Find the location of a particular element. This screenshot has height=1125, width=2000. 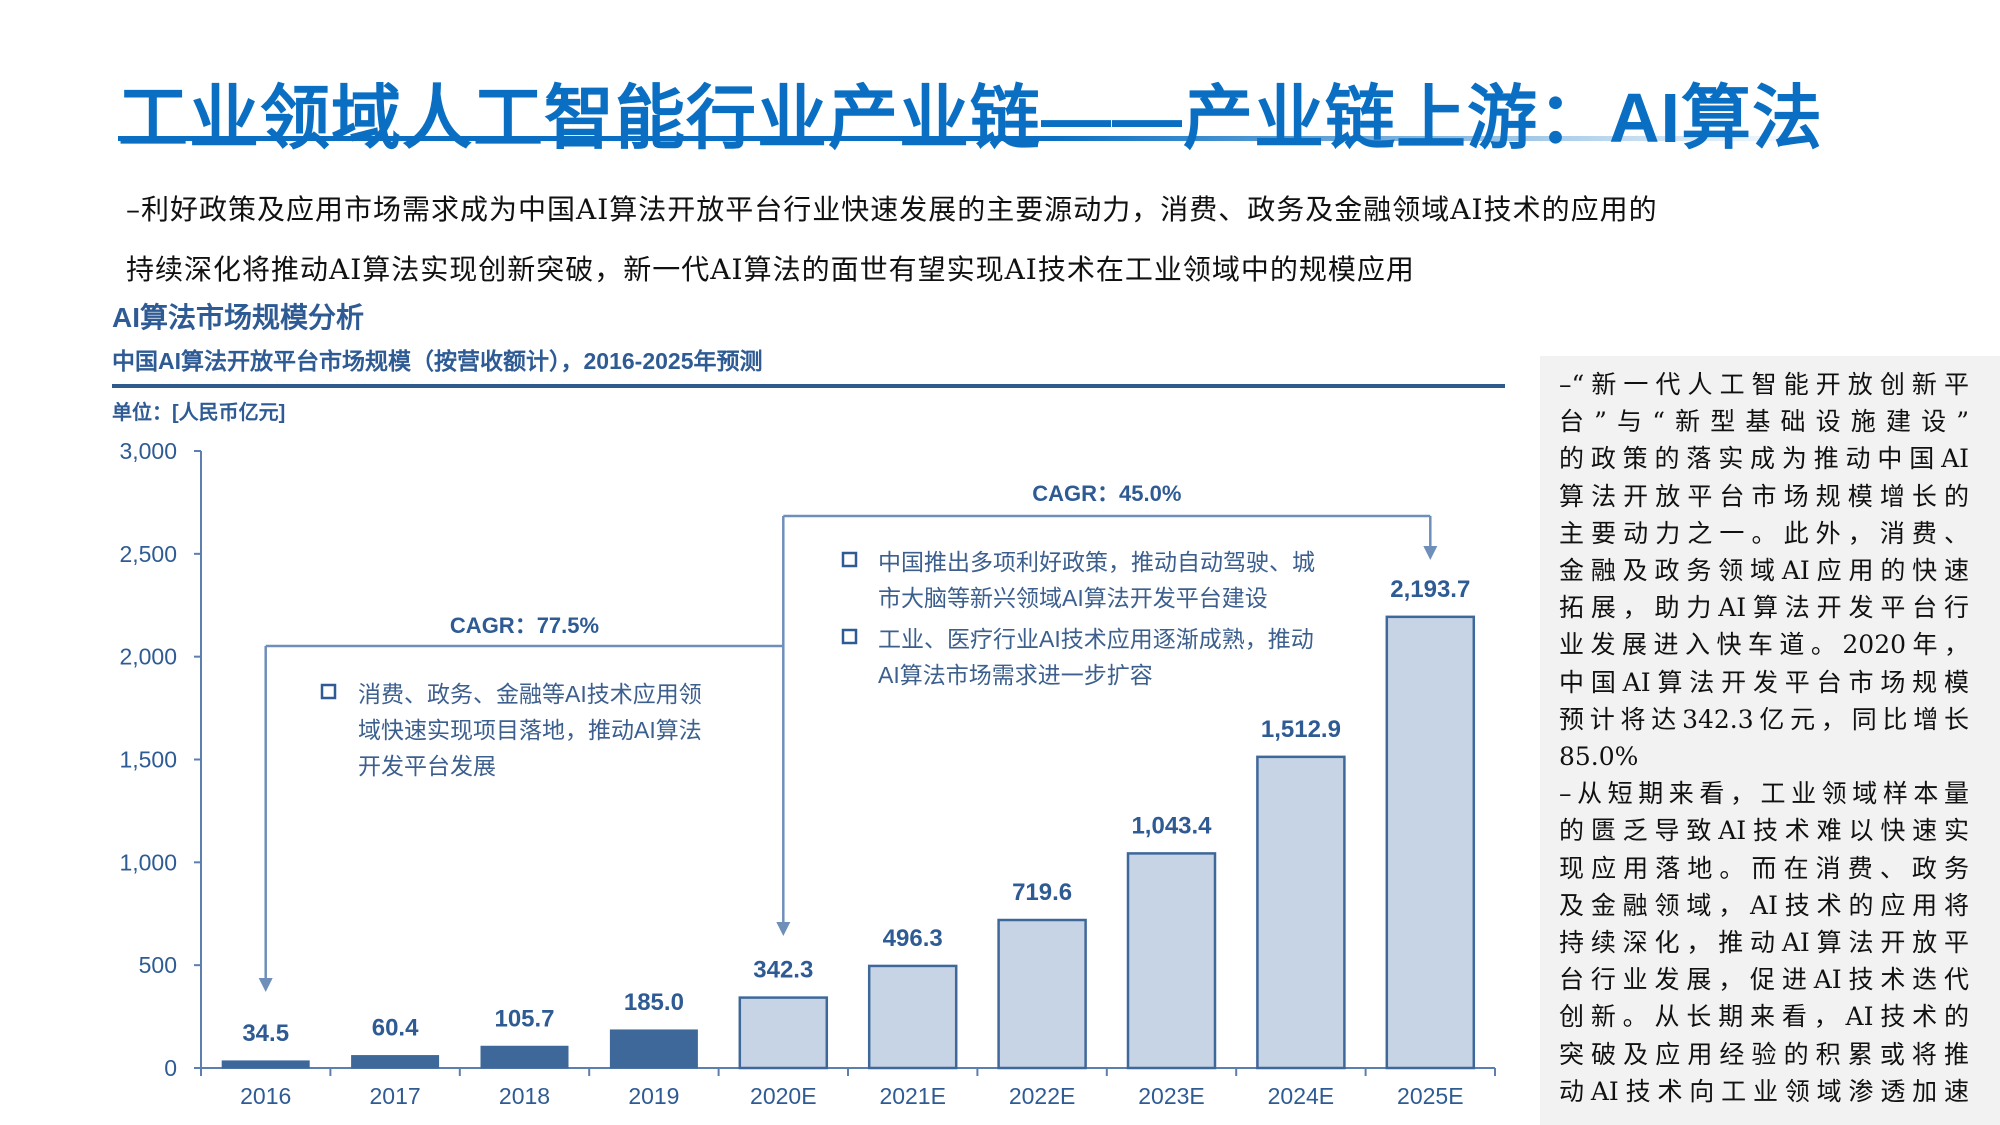

side-text-line: 的政策的落实成为推动中国AI is located at coordinates (1764, 459).